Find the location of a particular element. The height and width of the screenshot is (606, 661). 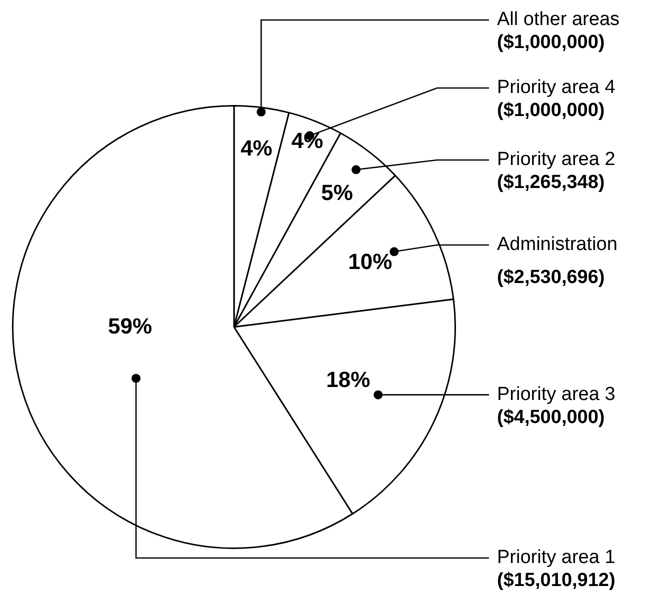

slice-label: Priority area 1 ($15,010,912) is located at coordinates (556, 569).